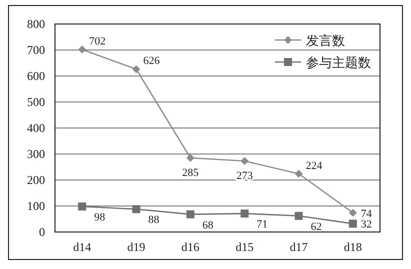 This screenshot has height=269, width=411. I want to click on data-label: 285, so click(191, 172).